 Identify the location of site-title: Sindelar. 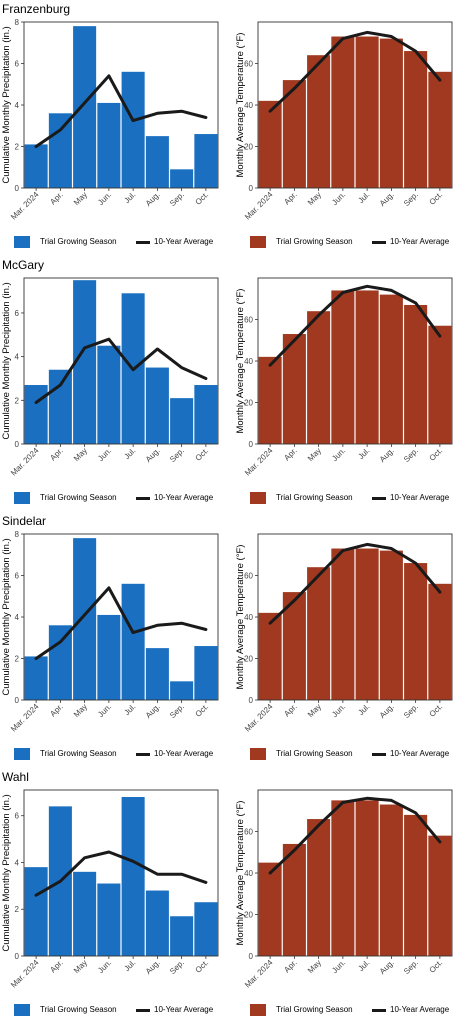
(24, 521).